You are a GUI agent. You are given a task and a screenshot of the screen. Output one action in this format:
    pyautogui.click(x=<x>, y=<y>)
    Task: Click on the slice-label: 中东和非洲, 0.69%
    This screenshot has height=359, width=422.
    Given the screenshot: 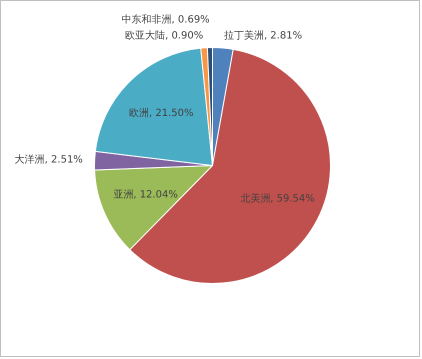 What is the action you would take?
    pyautogui.click(x=166, y=20)
    